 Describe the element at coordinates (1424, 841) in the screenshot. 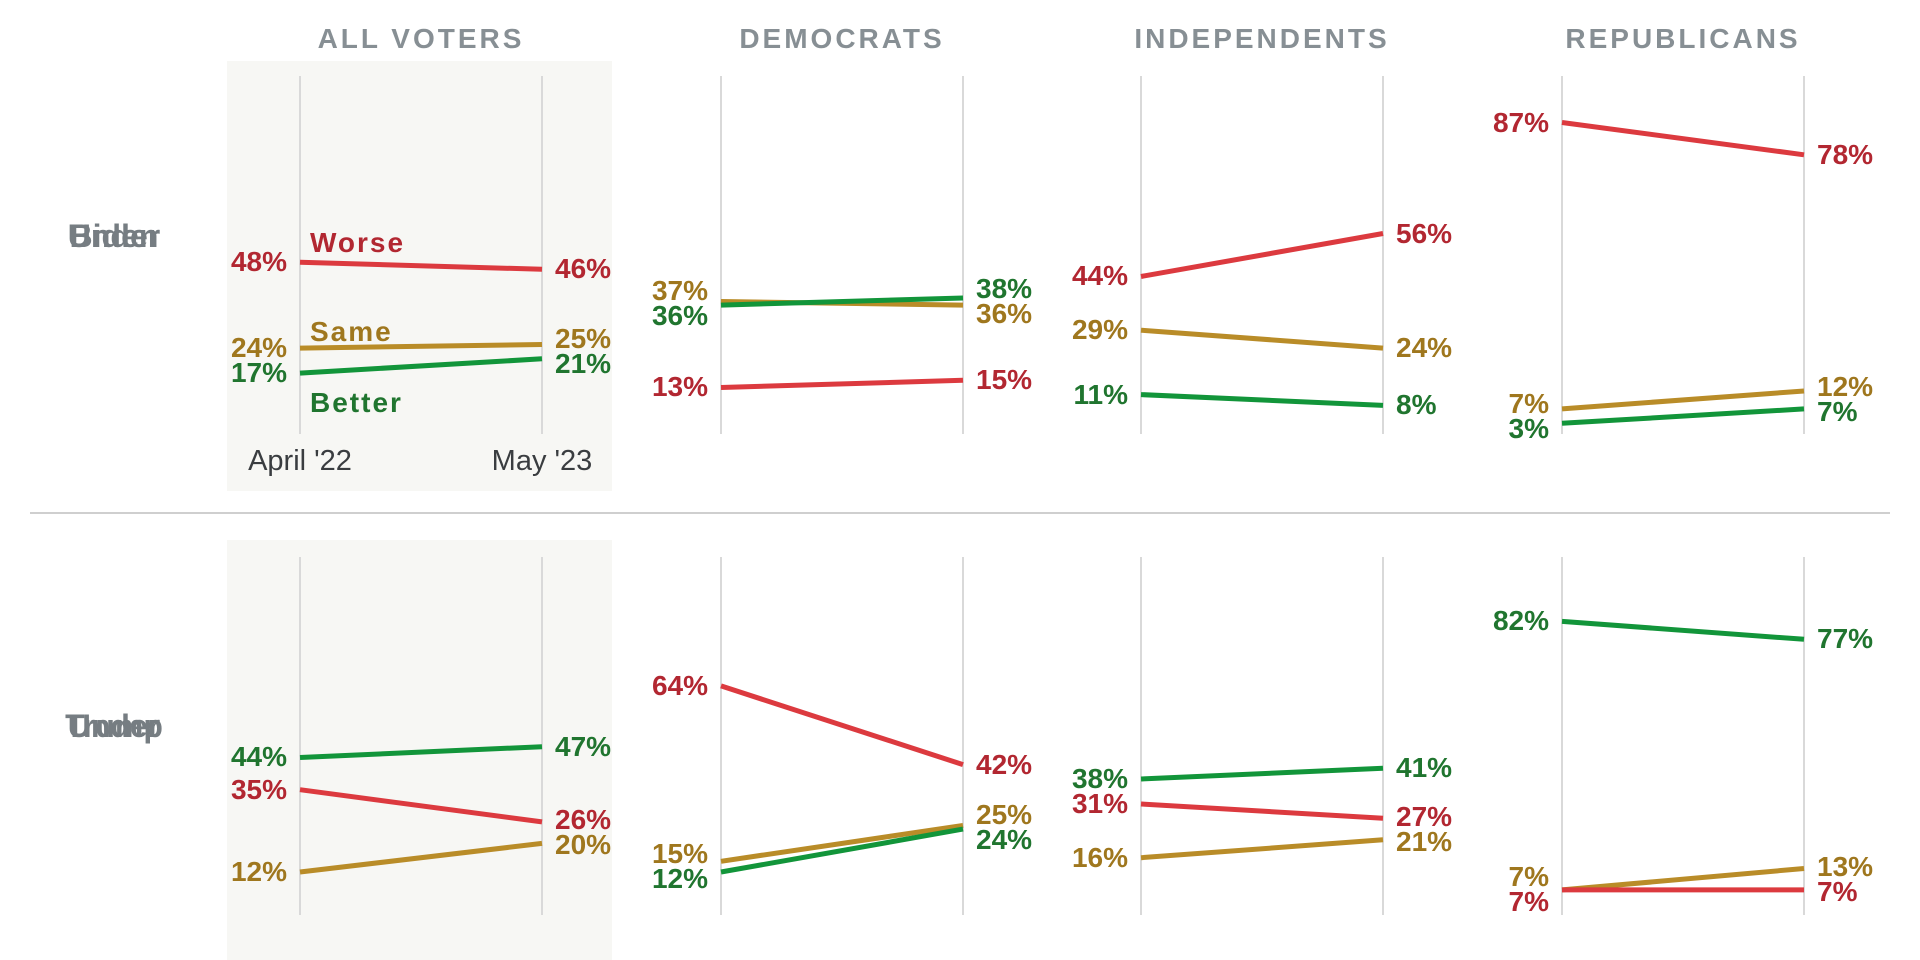

I see `value-label-same: 21%` at that location.